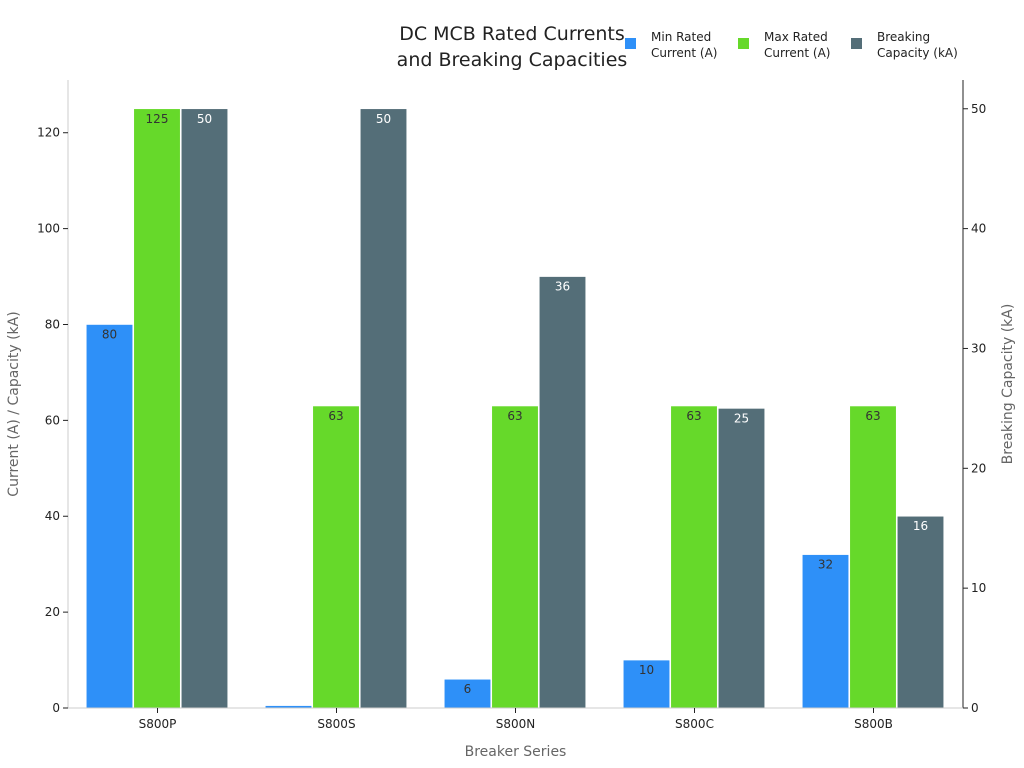 The image size is (1024, 768). I want to click on y-tick-label: 120, so click(48, 133).